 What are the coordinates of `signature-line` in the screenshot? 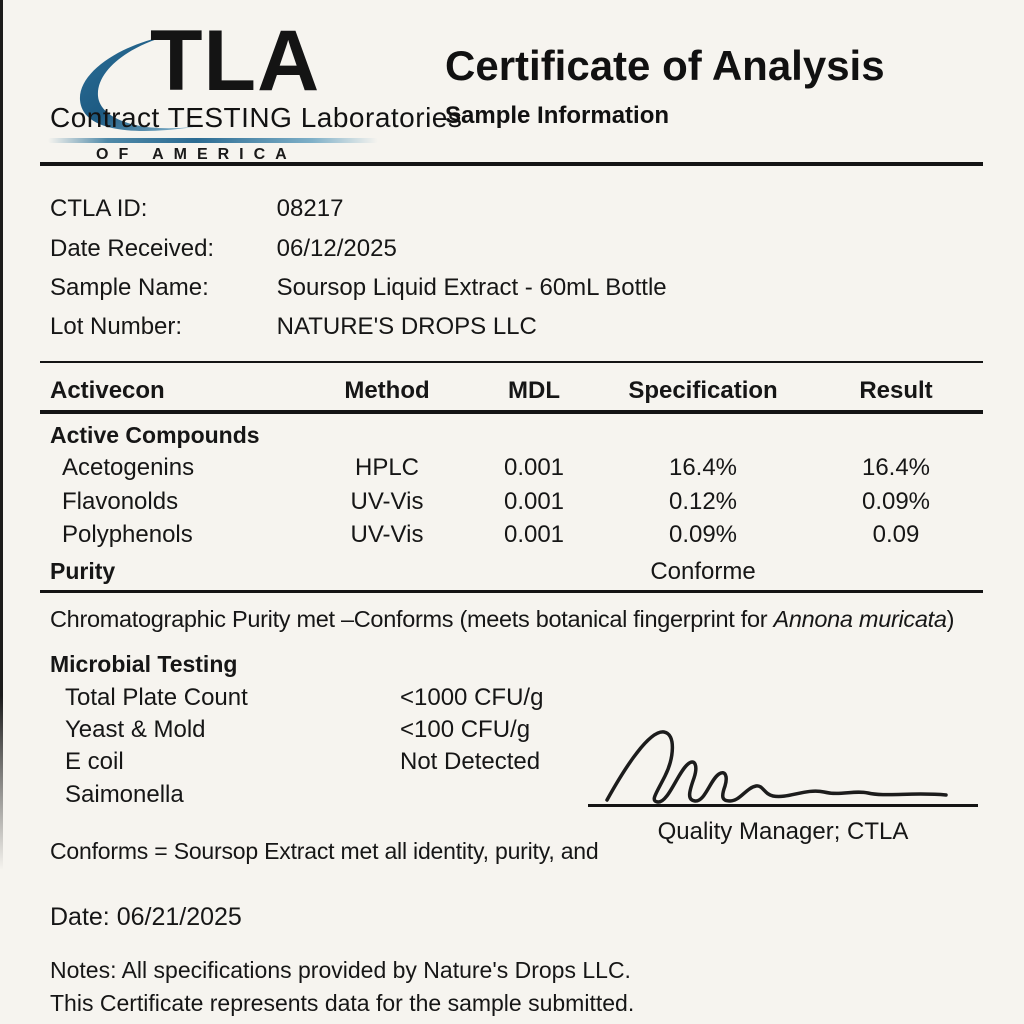 It's located at (783, 805).